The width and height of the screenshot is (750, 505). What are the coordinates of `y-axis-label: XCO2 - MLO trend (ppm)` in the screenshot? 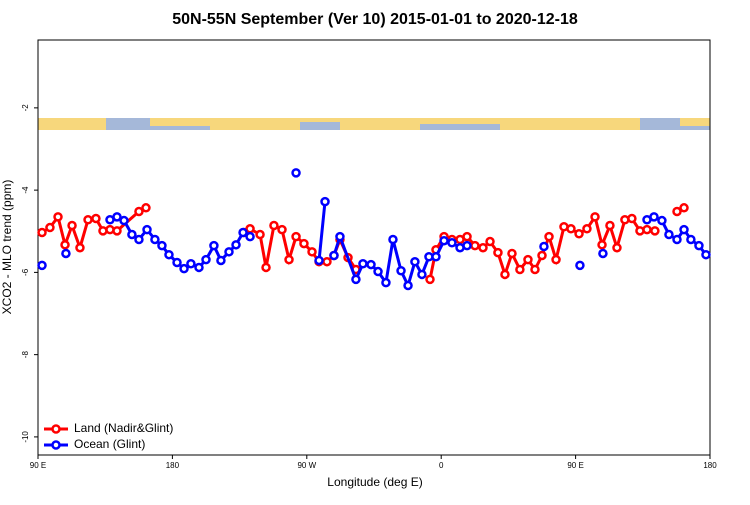 It's located at (7, 247).